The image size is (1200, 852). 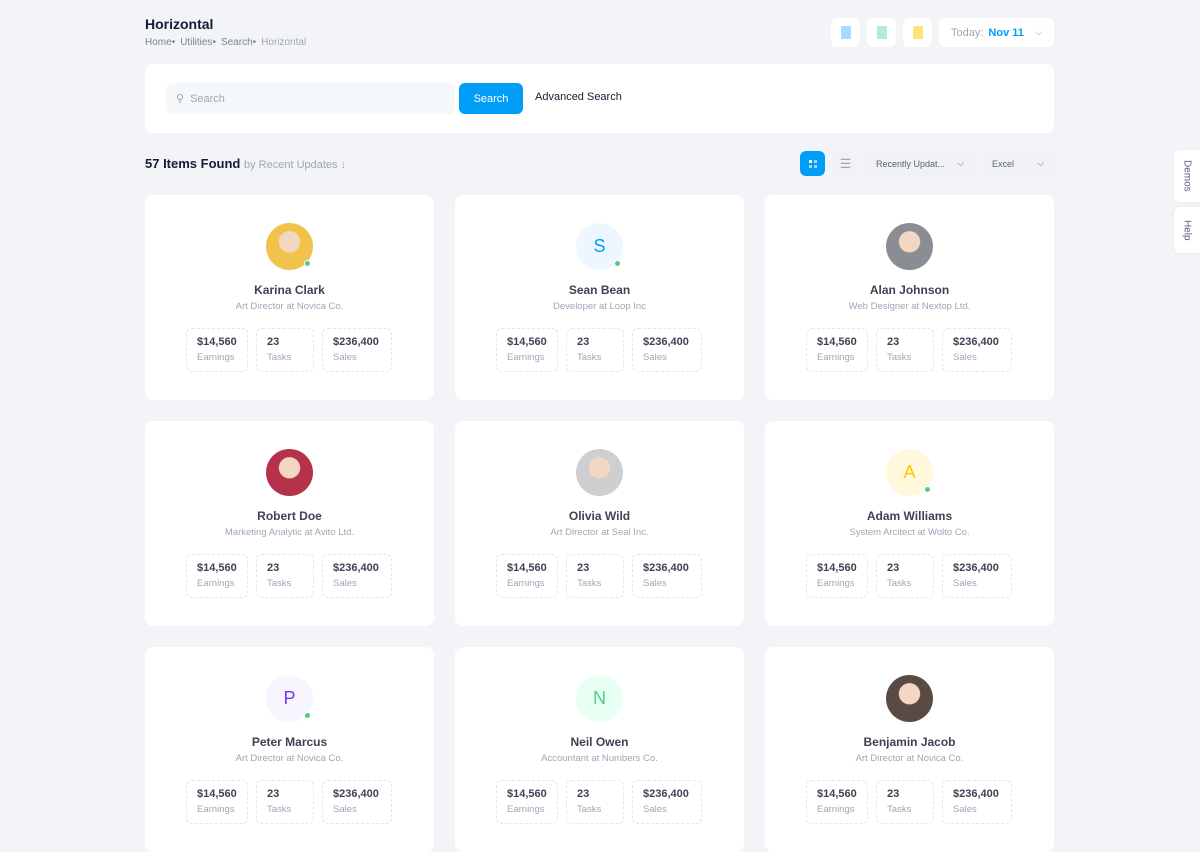 What do you see at coordinates (1187, 230) in the screenshot?
I see `help-tab: Help` at bounding box center [1187, 230].